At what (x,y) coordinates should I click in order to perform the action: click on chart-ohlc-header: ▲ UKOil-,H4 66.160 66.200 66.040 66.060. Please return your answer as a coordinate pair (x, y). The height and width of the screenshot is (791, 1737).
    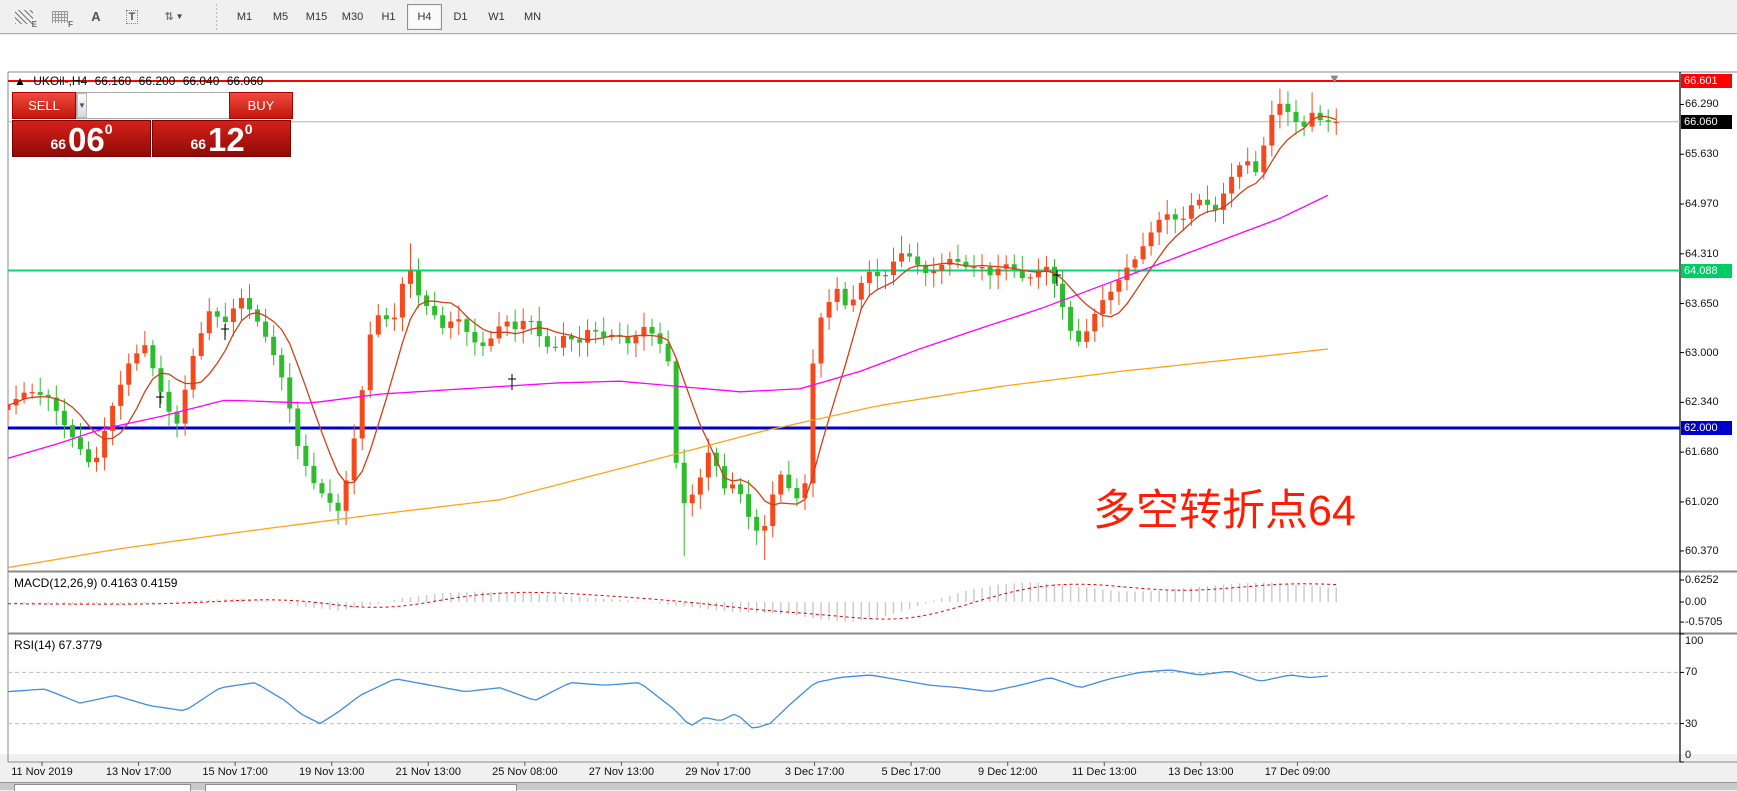
    Looking at the image, I should click on (140, 81).